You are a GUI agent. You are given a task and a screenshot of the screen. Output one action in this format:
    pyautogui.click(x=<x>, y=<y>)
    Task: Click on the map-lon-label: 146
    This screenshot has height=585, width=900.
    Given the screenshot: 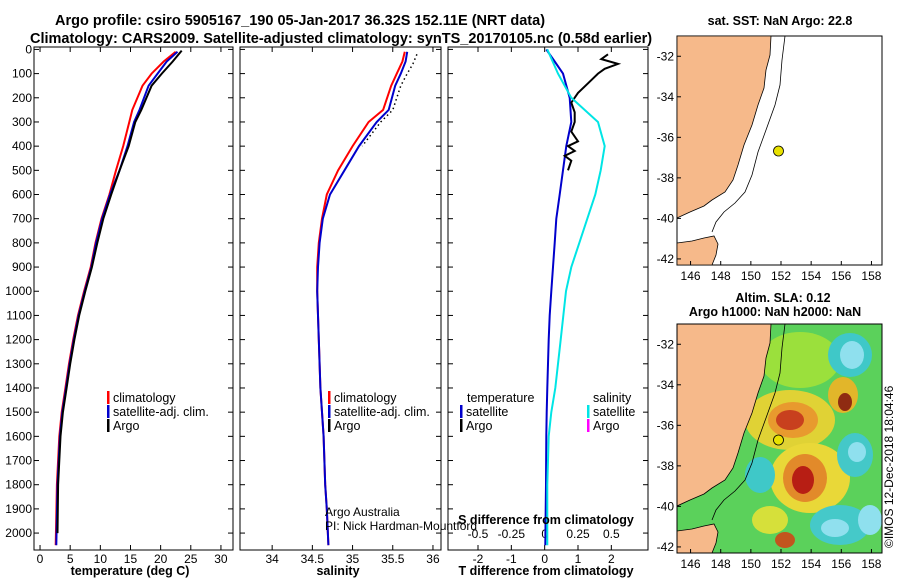 What is the action you would take?
    pyautogui.click(x=691, y=276)
    